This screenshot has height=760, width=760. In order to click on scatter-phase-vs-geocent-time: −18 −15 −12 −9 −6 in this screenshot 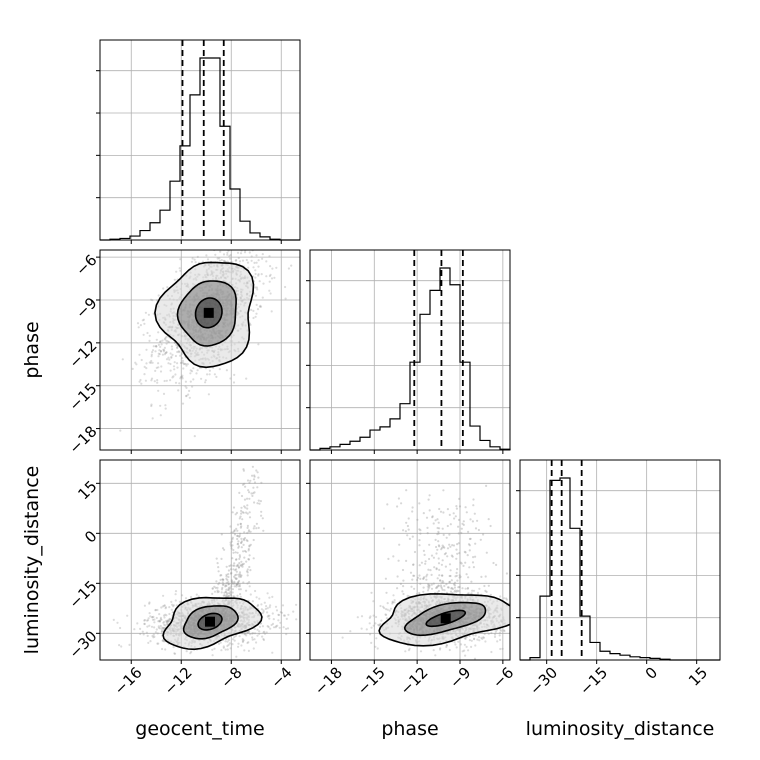, I will do `click(183, 353)`.